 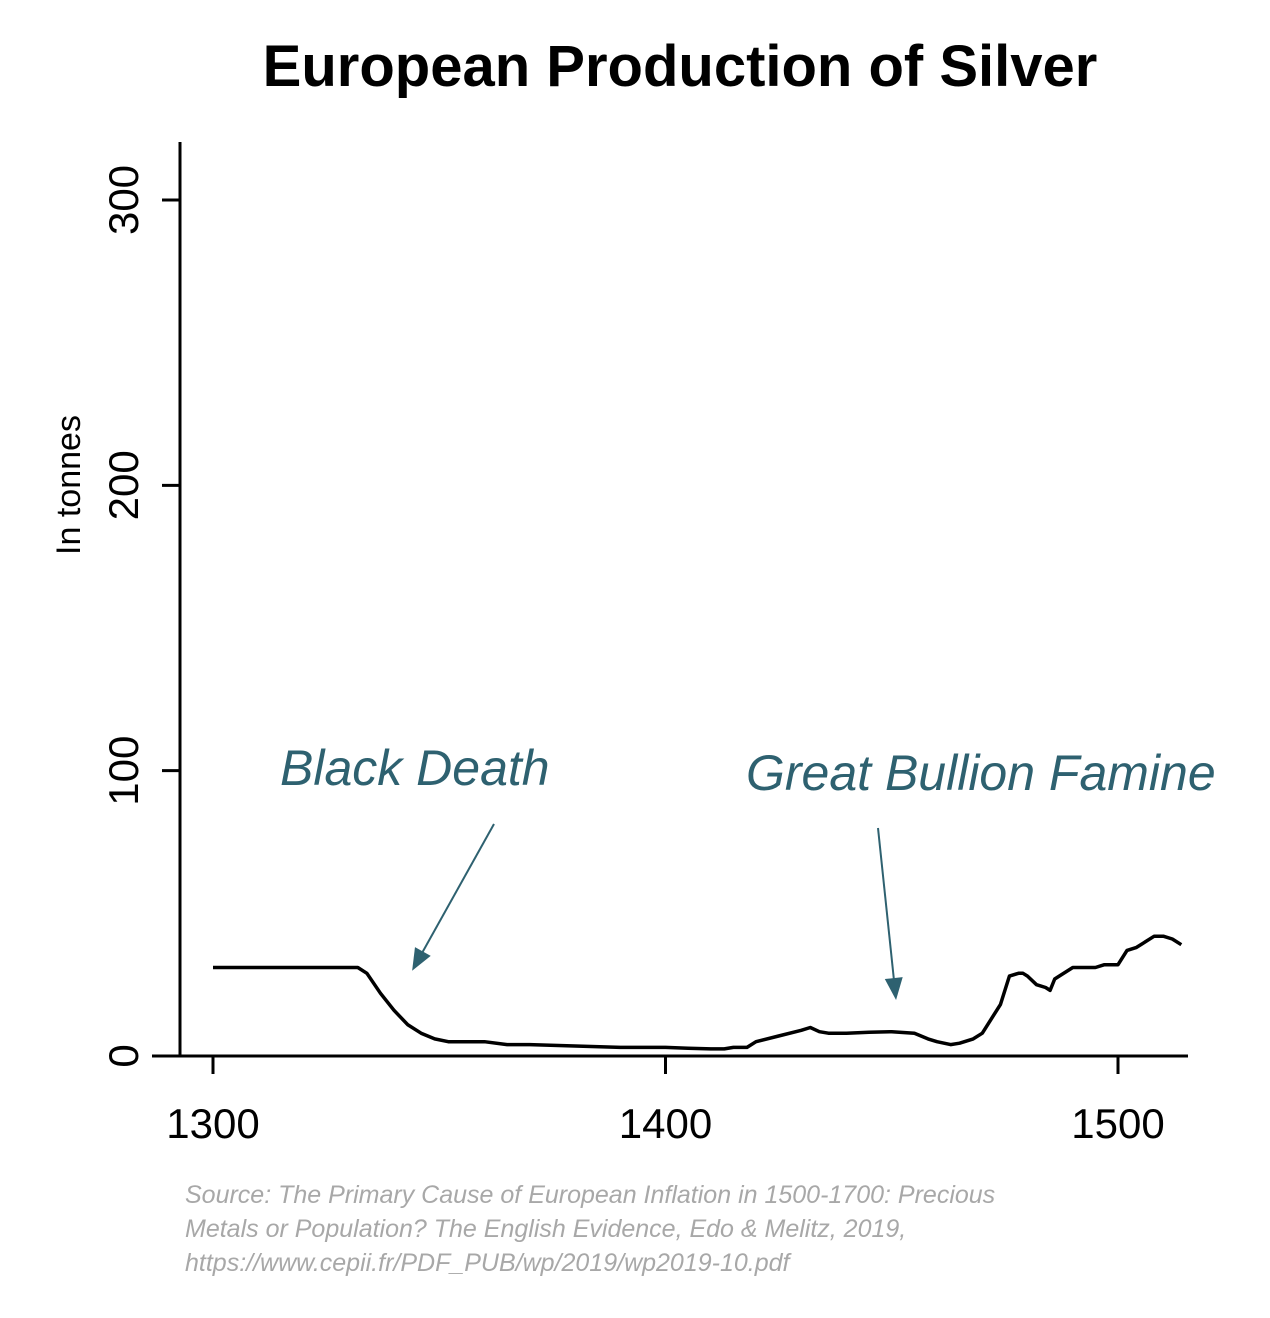 I want to click on x-axis-ticks: 1300 1400 1500, so click(x=665, y=1101).